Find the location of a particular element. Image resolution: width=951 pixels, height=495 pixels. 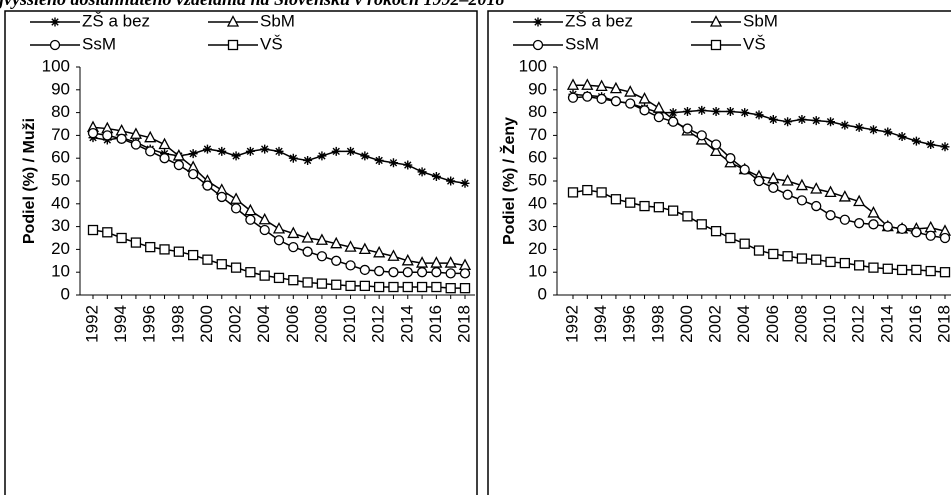

y-tick-label: 100 is located at coordinates (533, 65).